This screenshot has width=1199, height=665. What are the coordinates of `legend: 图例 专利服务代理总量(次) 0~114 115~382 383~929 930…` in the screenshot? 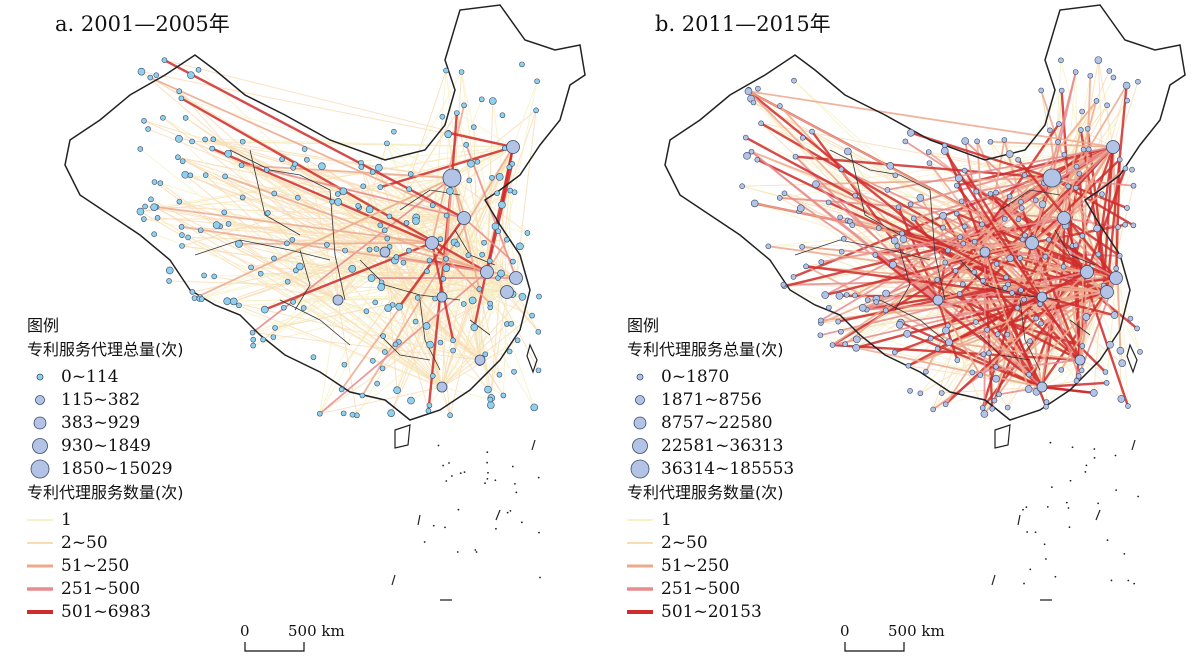 It's located at (105, 471).